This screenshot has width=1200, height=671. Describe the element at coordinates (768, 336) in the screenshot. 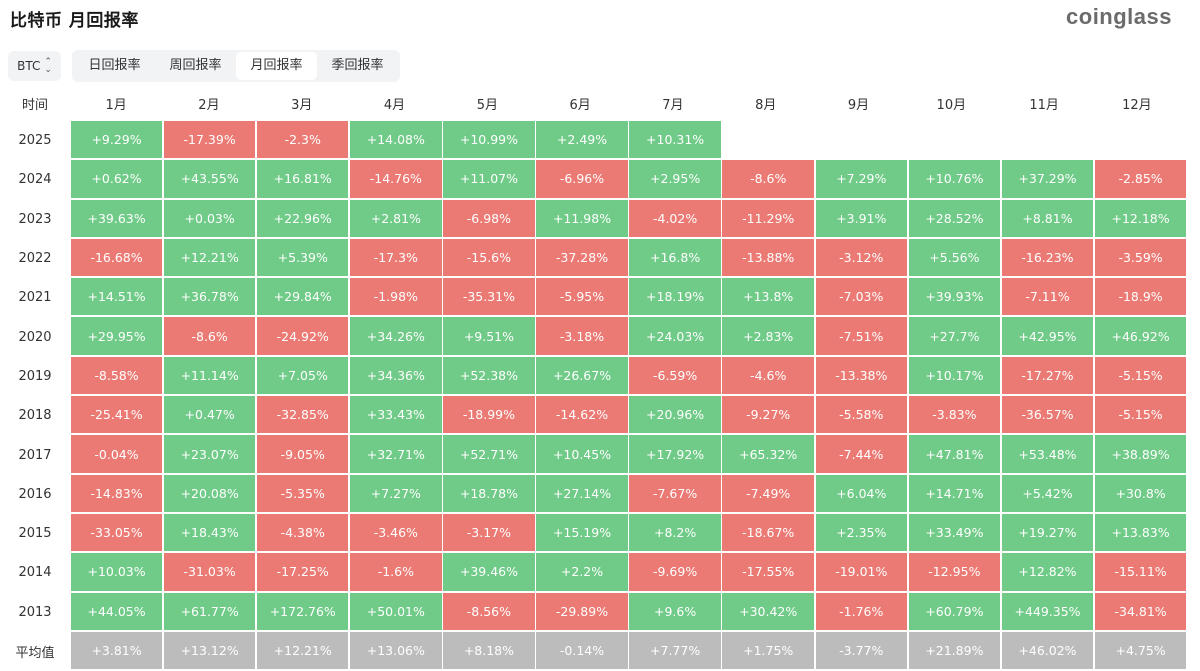

I see `return-cell: +2.83%` at that location.